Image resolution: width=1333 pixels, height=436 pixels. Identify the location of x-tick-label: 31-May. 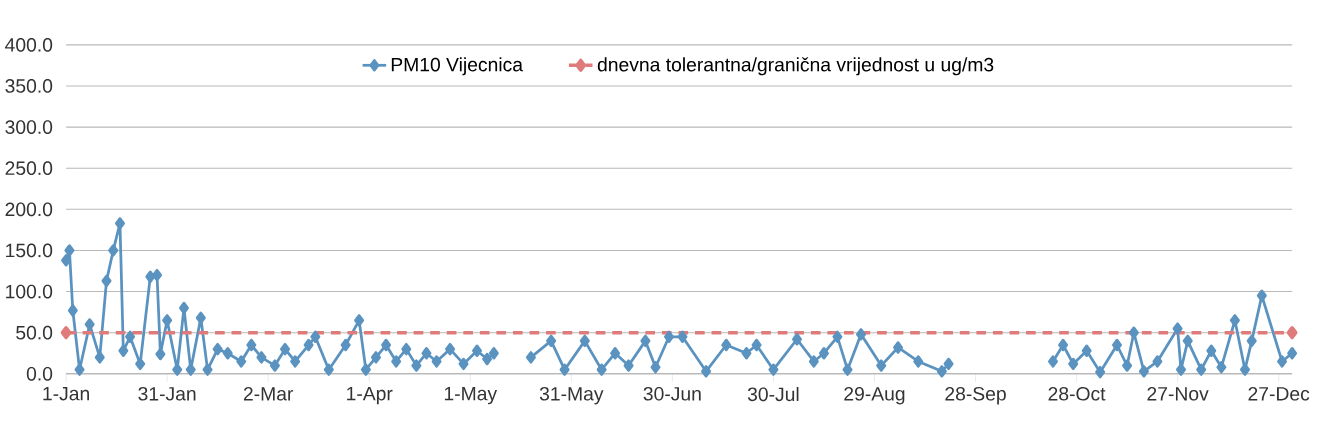
(571, 396).